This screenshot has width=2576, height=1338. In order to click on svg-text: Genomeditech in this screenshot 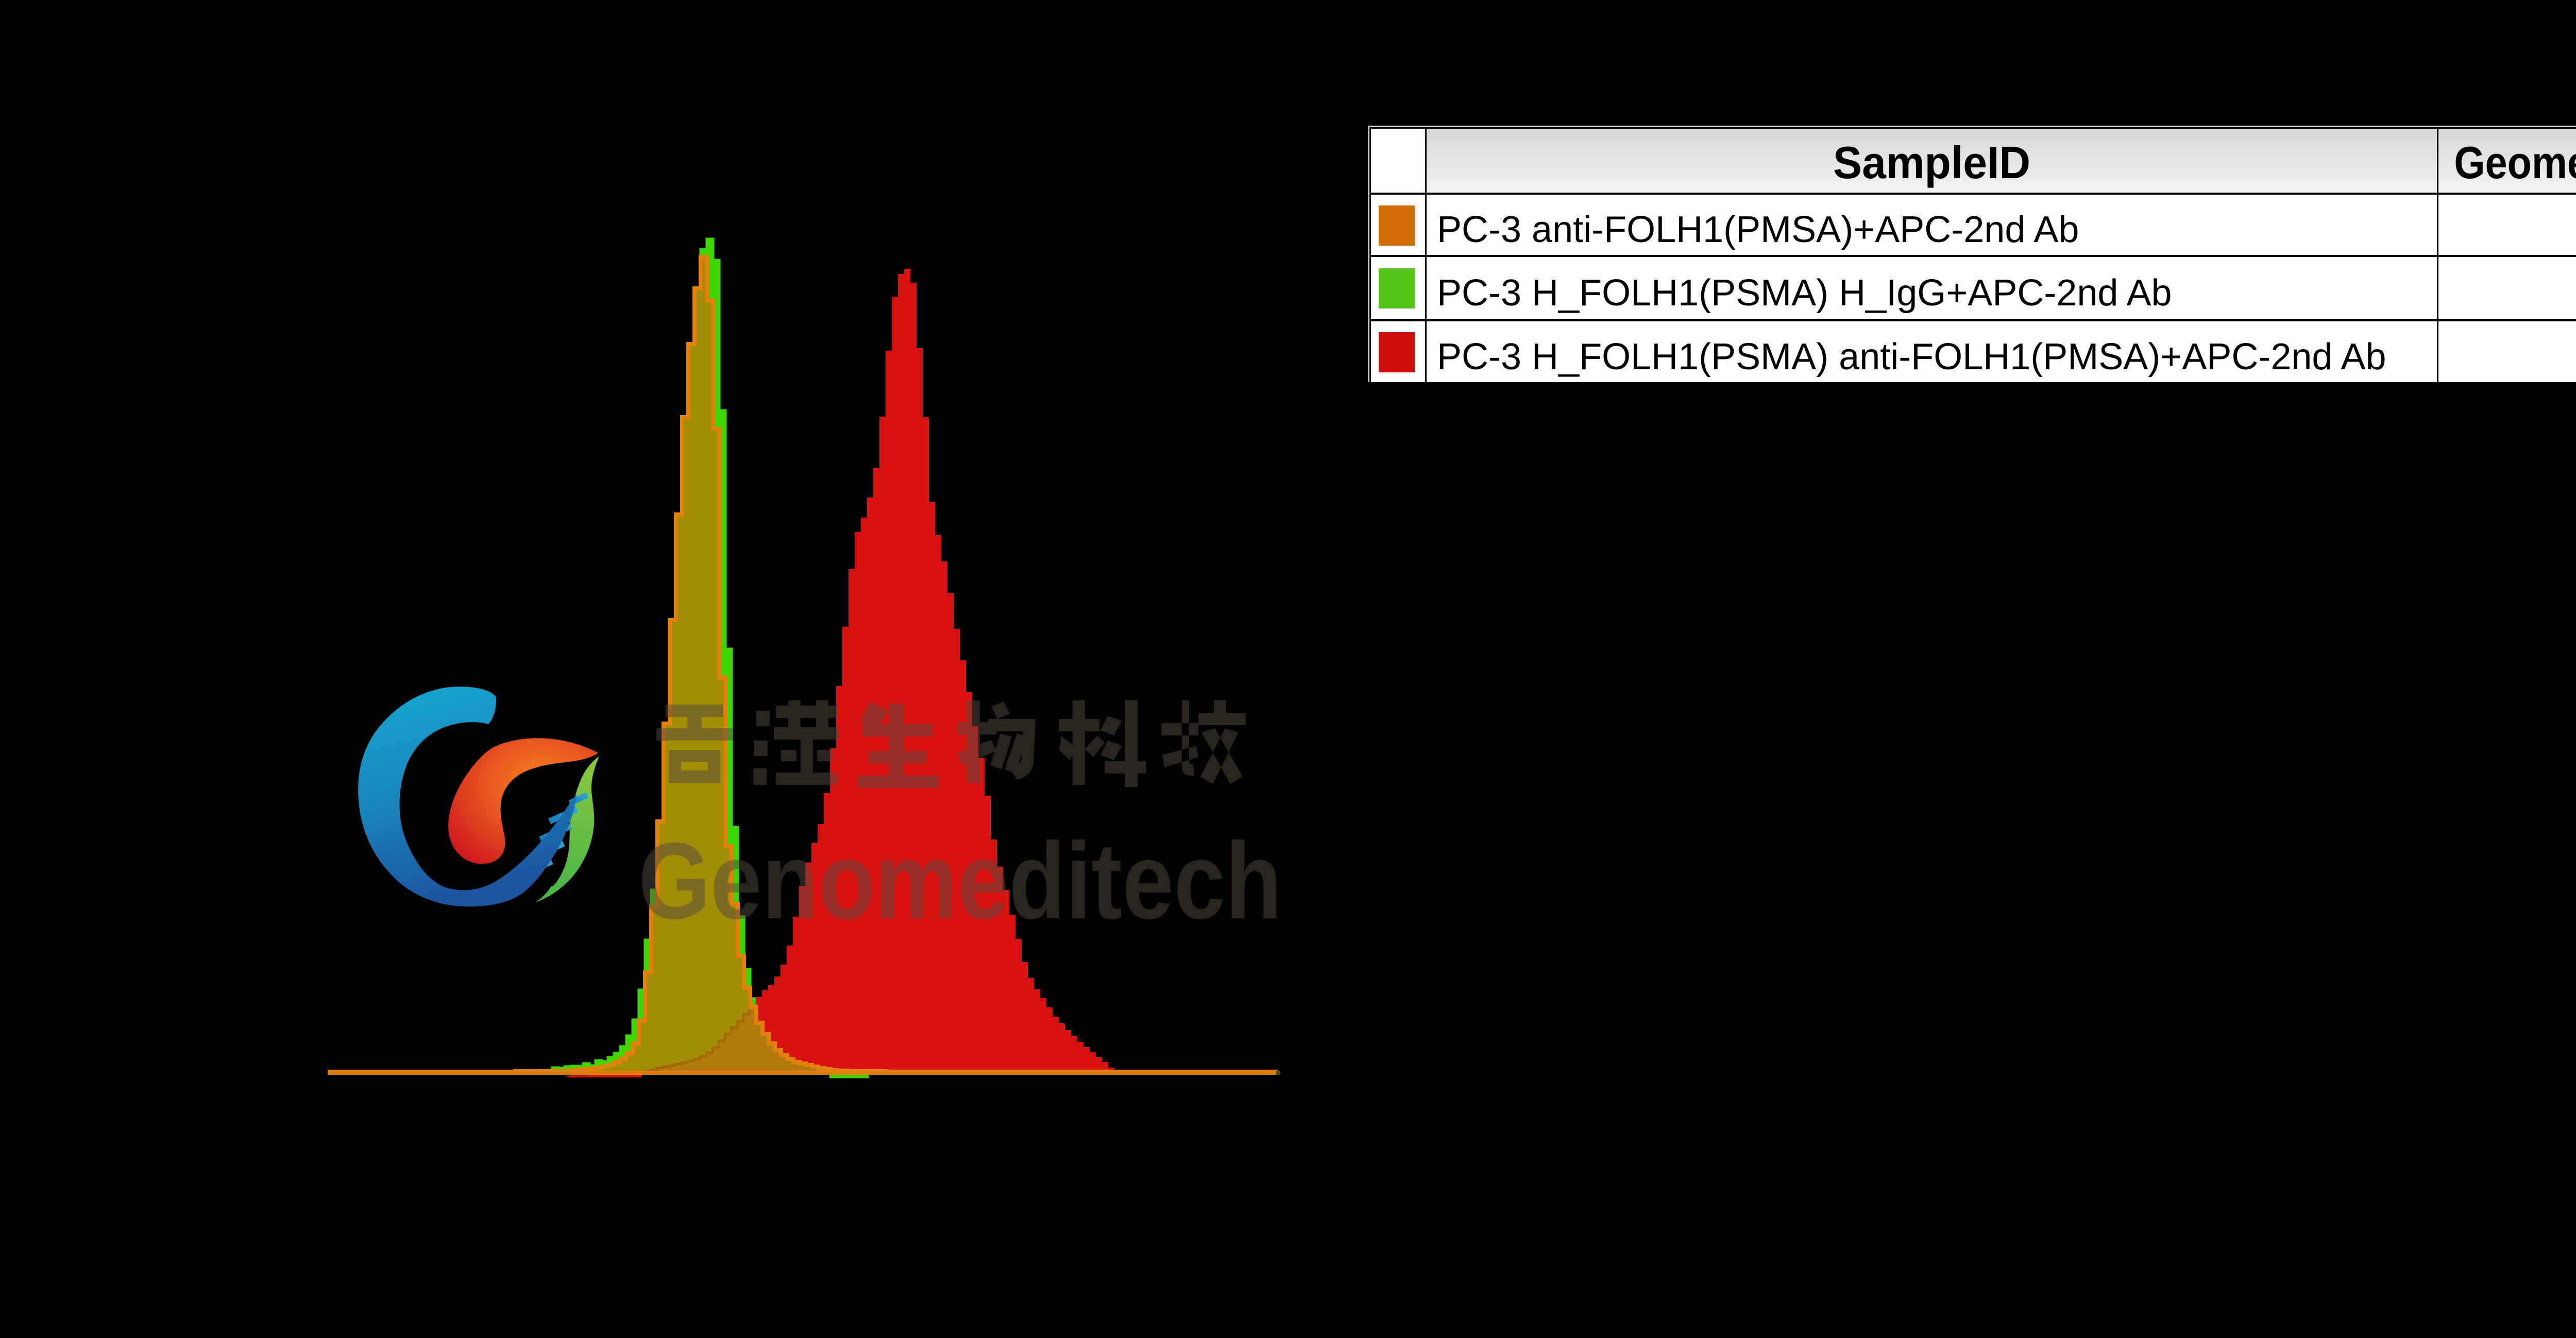, I will do `click(960, 880)`.